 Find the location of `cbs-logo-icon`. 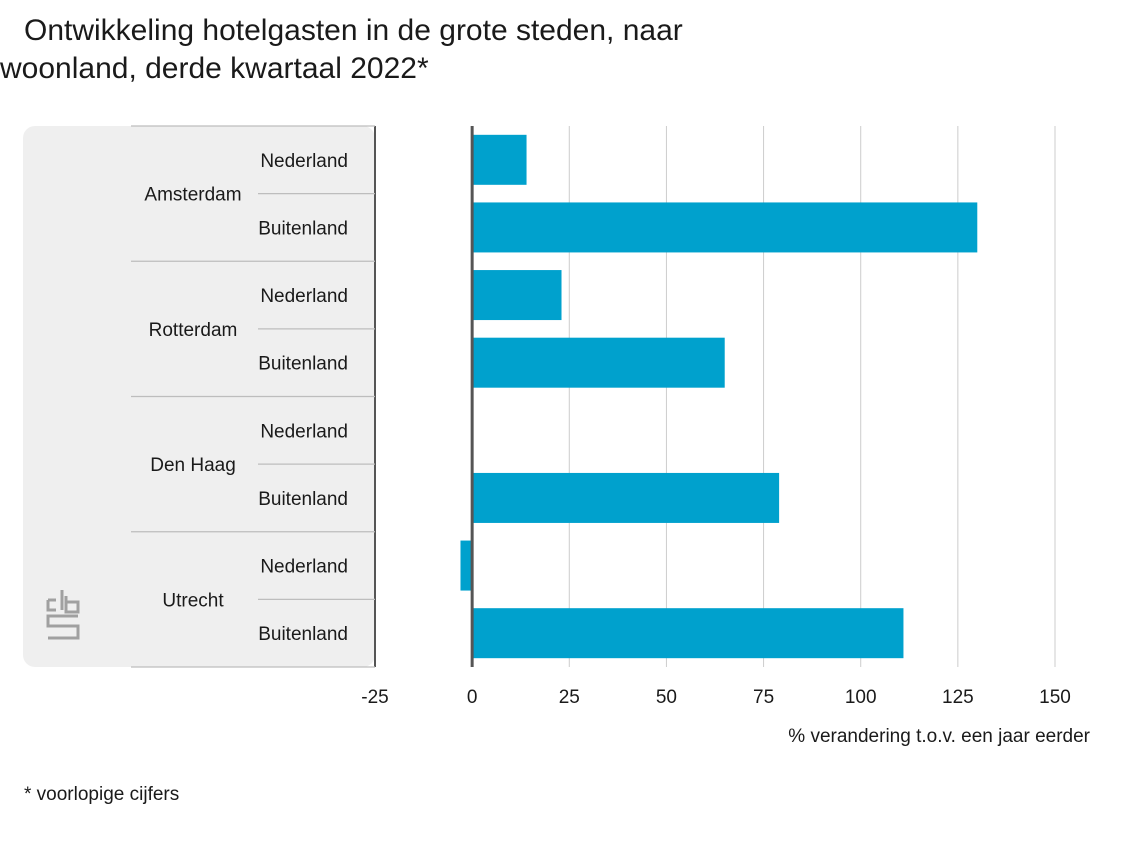

cbs-logo-icon is located at coordinates (63, 615).